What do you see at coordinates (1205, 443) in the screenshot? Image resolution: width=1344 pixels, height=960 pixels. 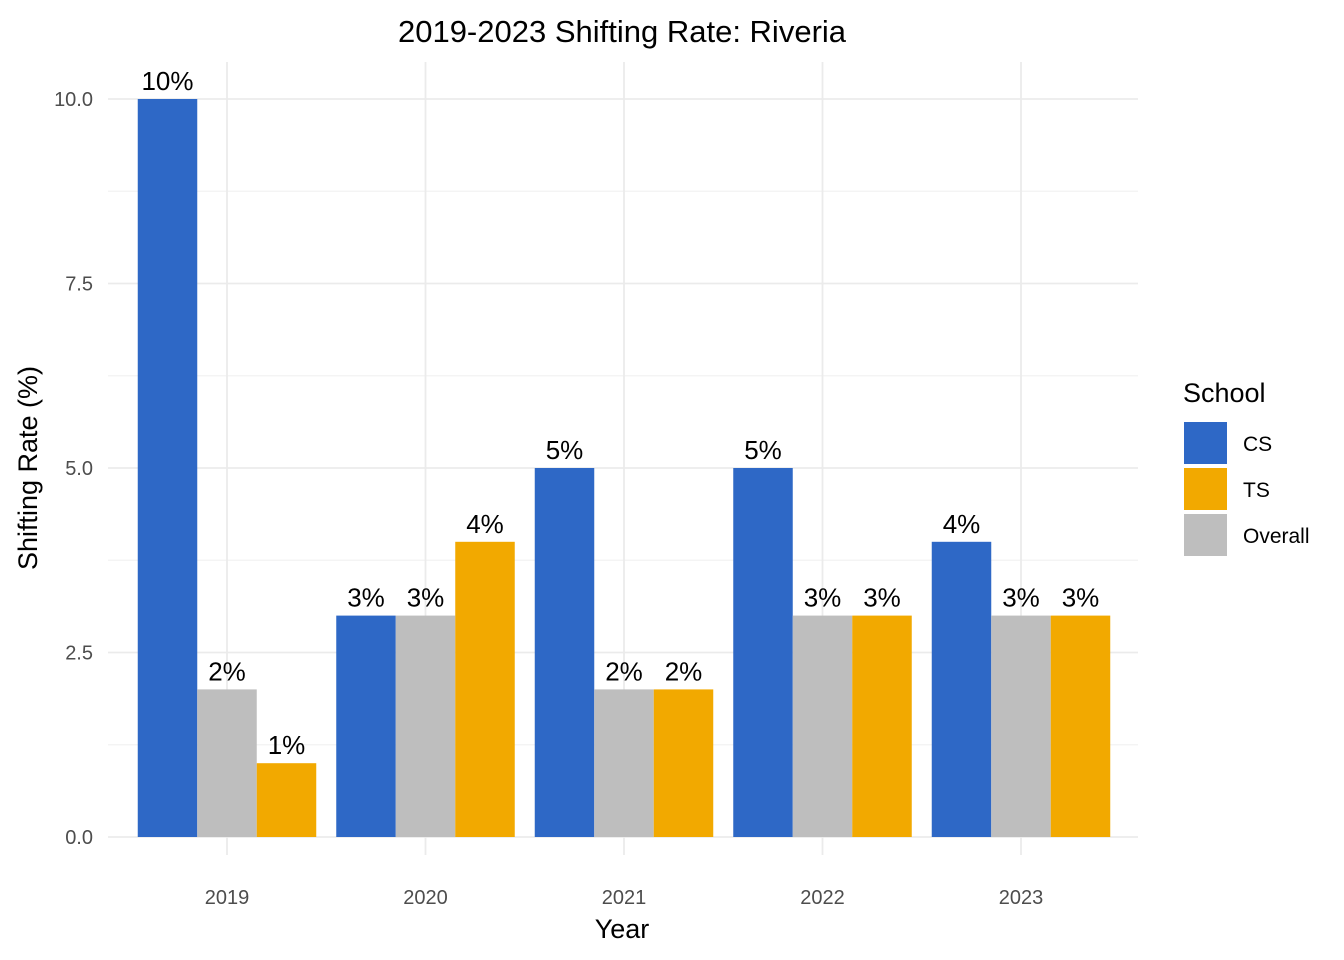 I see `legend-swatch-cs` at bounding box center [1205, 443].